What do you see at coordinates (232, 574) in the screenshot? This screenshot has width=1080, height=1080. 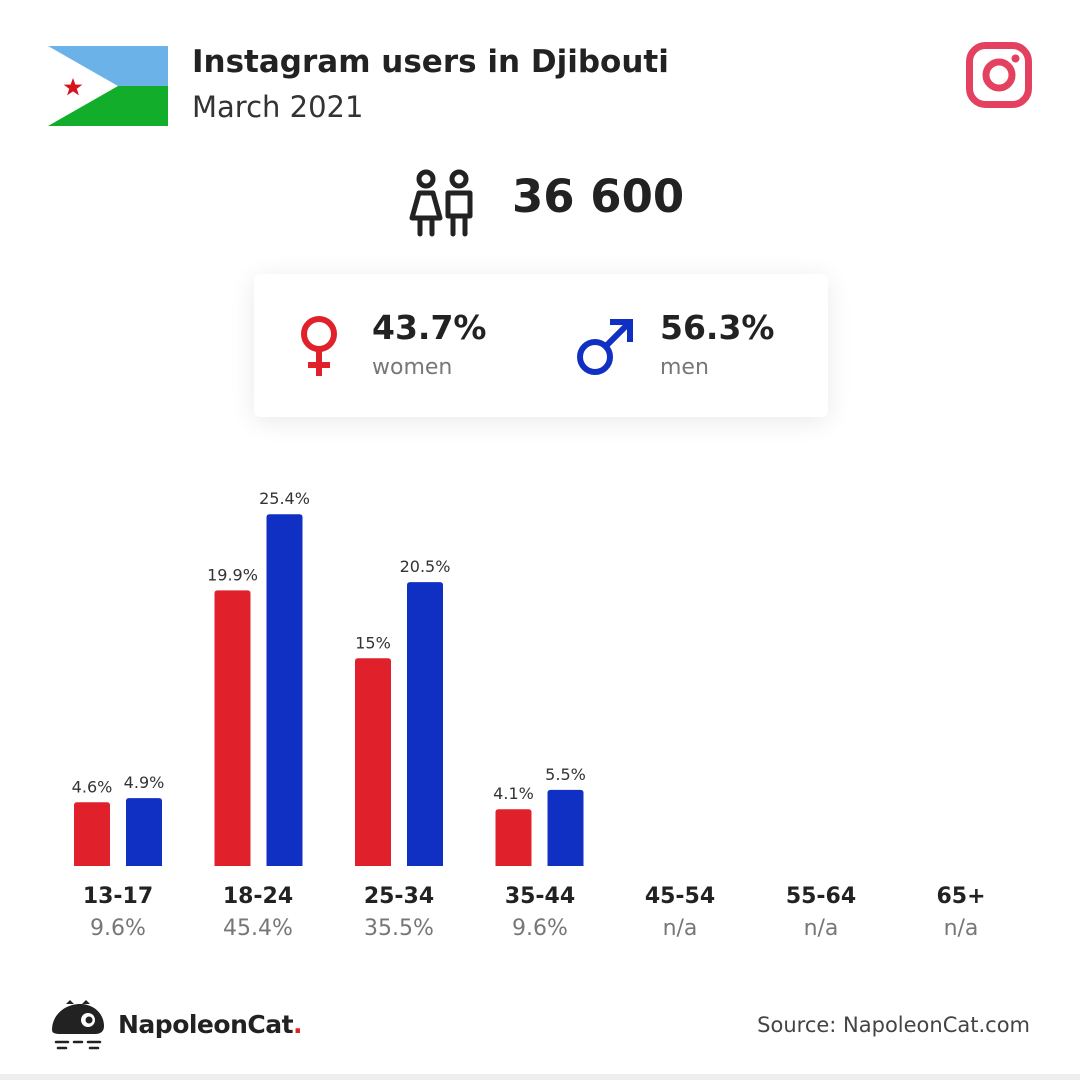 I see `bar-value-label: 19.9%` at bounding box center [232, 574].